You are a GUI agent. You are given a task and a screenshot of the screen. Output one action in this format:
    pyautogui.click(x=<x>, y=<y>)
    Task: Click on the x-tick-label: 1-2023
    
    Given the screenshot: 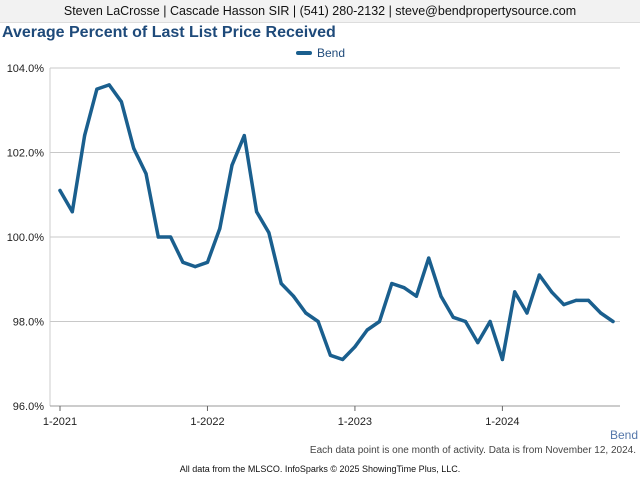 What is the action you would take?
    pyautogui.click(x=355, y=422)
    